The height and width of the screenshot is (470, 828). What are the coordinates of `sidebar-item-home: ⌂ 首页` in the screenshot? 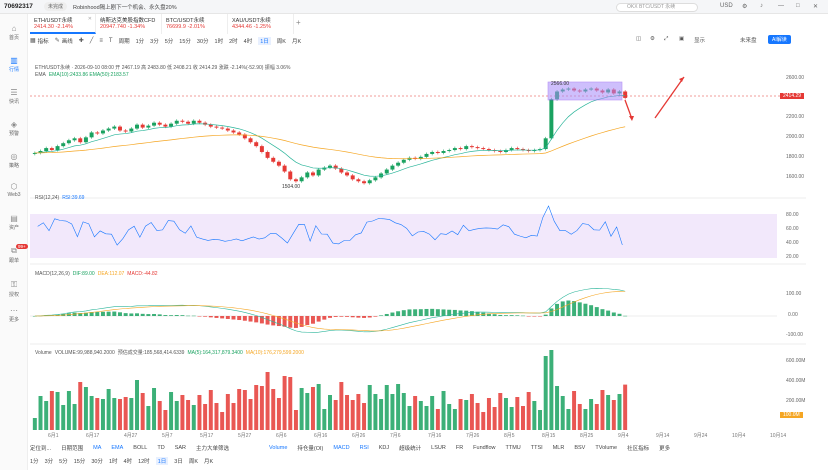 It's located at (14, 32).